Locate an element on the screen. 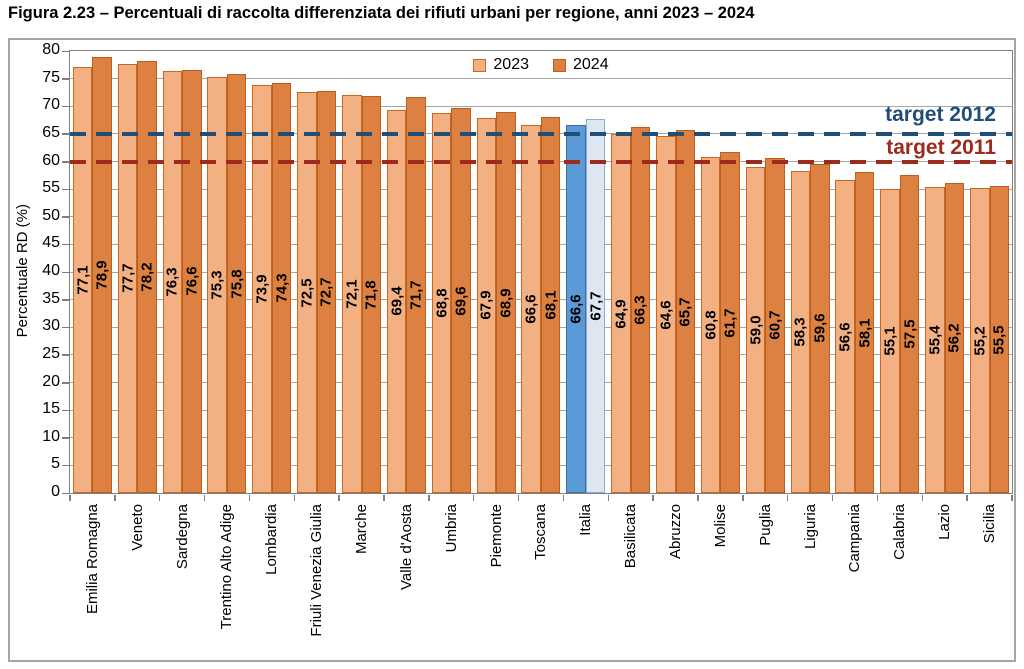 The height and width of the screenshot is (669, 1024). bar-group: 58,3 59,6 is located at coordinates (810, 272).